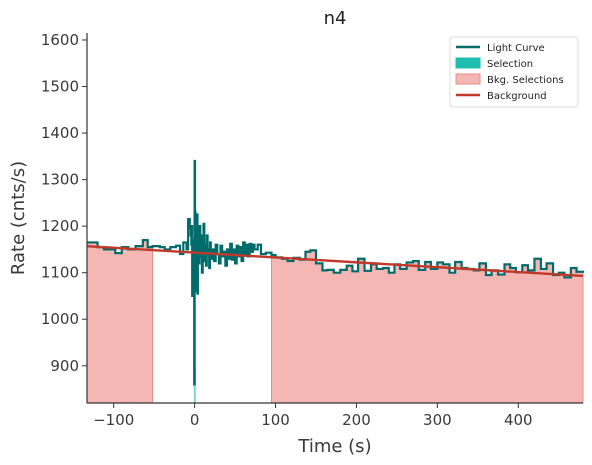 This screenshot has width=592, height=465. What do you see at coordinates (525, 80) in the screenshot?
I see `legend-label: Bkg. Selections` at bounding box center [525, 80].